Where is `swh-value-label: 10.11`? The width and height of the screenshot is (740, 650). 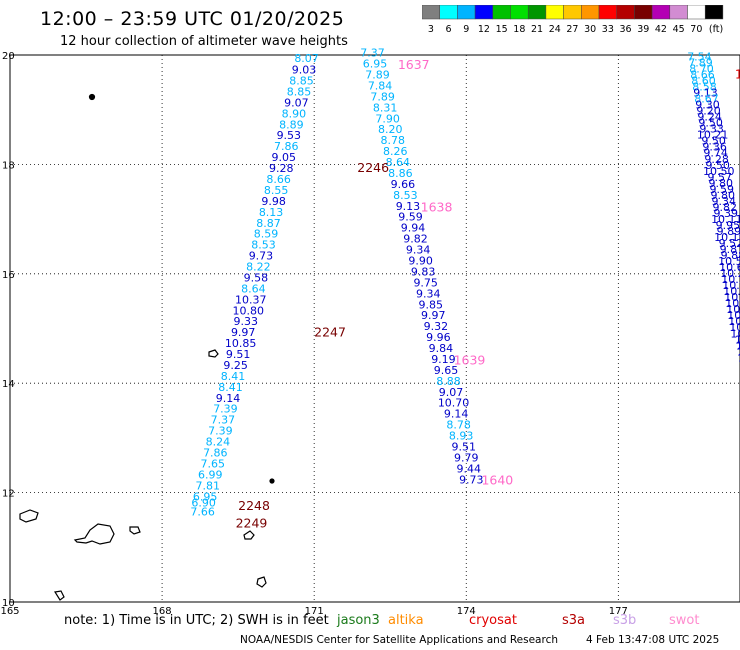
swh-value-label: 10.11 is located at coordinates (725, 219).